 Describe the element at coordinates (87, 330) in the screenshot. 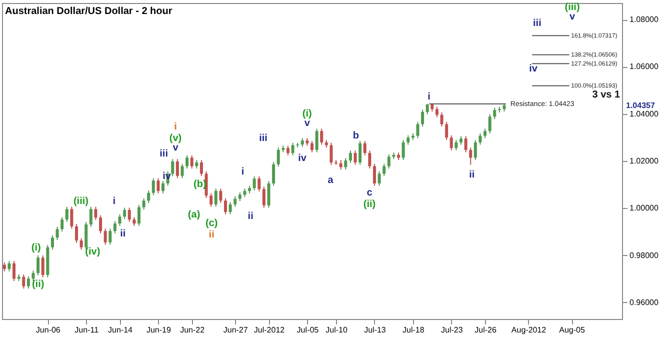

I see `x-tick-label: Jun-11` at that location.